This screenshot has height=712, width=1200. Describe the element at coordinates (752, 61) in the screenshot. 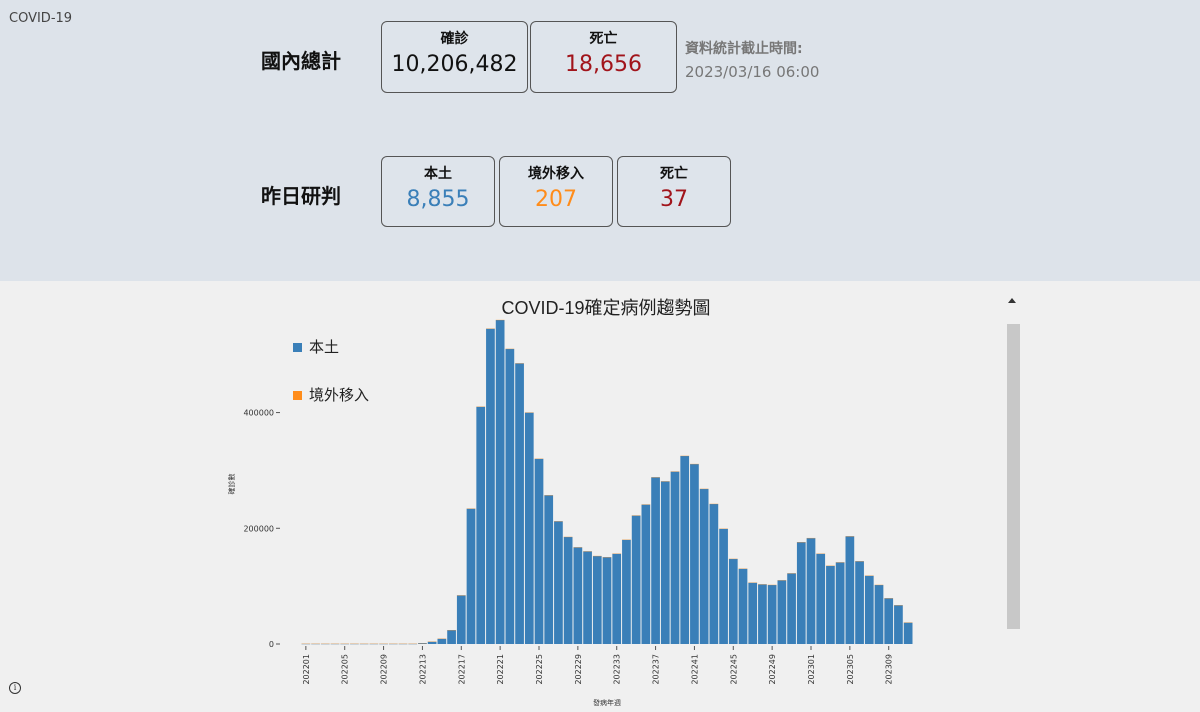

I see `asof: 資料統計截止時間: 2023/03/16 06:00` at that location.